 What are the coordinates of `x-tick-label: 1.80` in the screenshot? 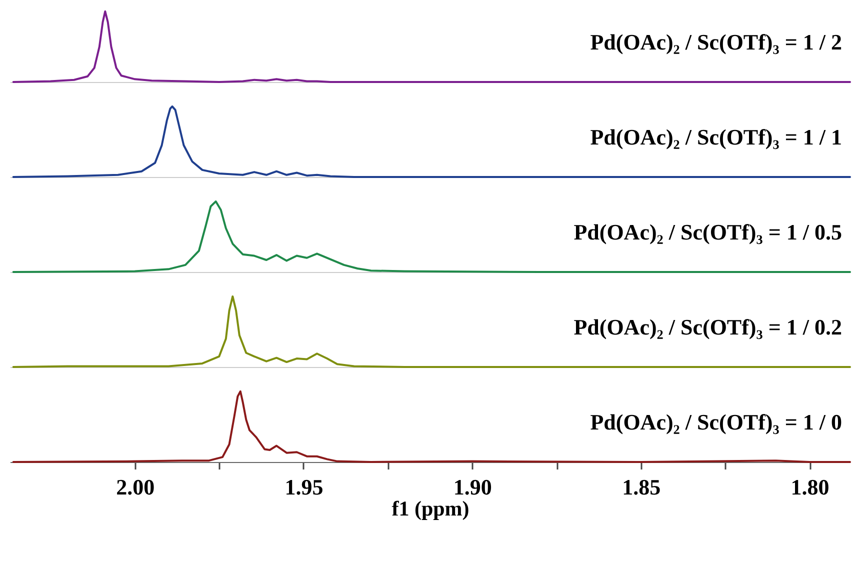 It's located at (810, 487).